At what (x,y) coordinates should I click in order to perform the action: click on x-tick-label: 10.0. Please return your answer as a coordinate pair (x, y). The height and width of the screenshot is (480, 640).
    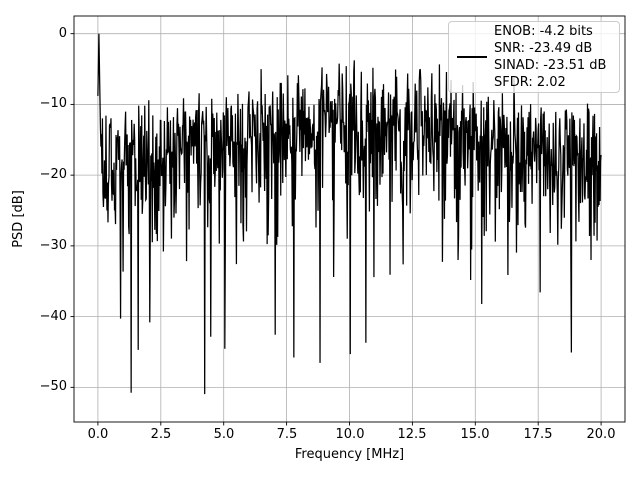
    Looking at the image, I should click on (350, 434).